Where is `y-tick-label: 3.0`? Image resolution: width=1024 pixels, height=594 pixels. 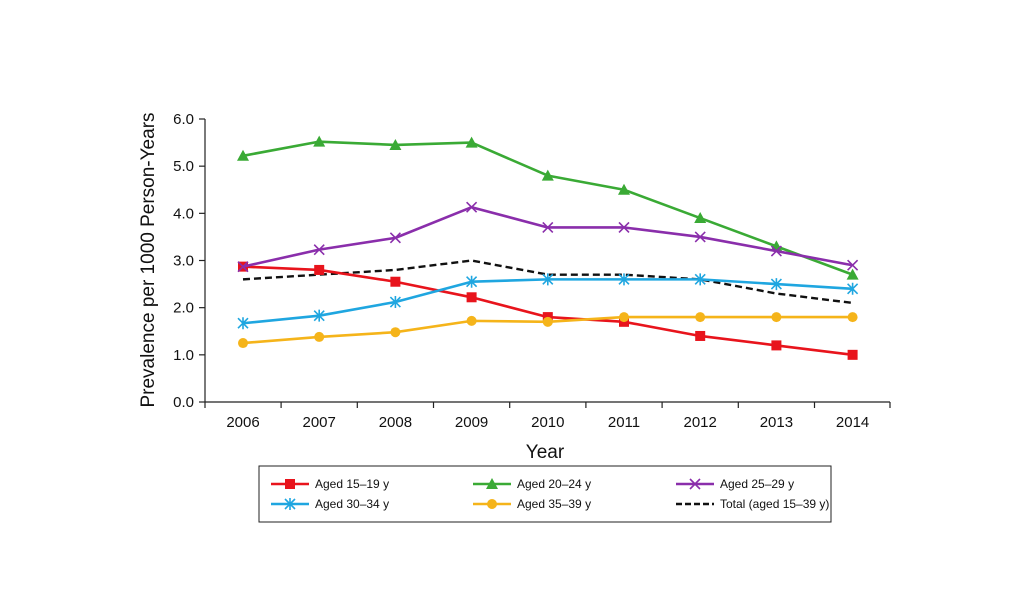
y-tick-label: 3.0 is located at coordinates (183, 261).